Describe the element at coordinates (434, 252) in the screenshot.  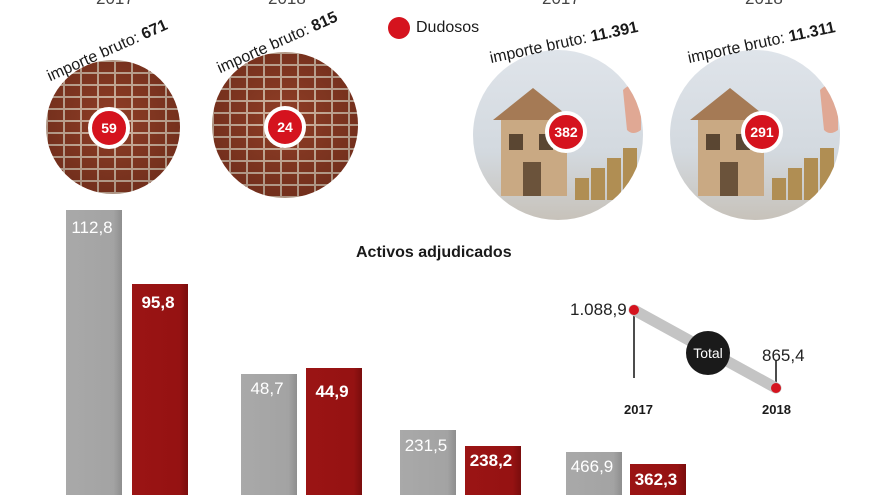
I see `chart-title: Activos adjudicados` at that location.